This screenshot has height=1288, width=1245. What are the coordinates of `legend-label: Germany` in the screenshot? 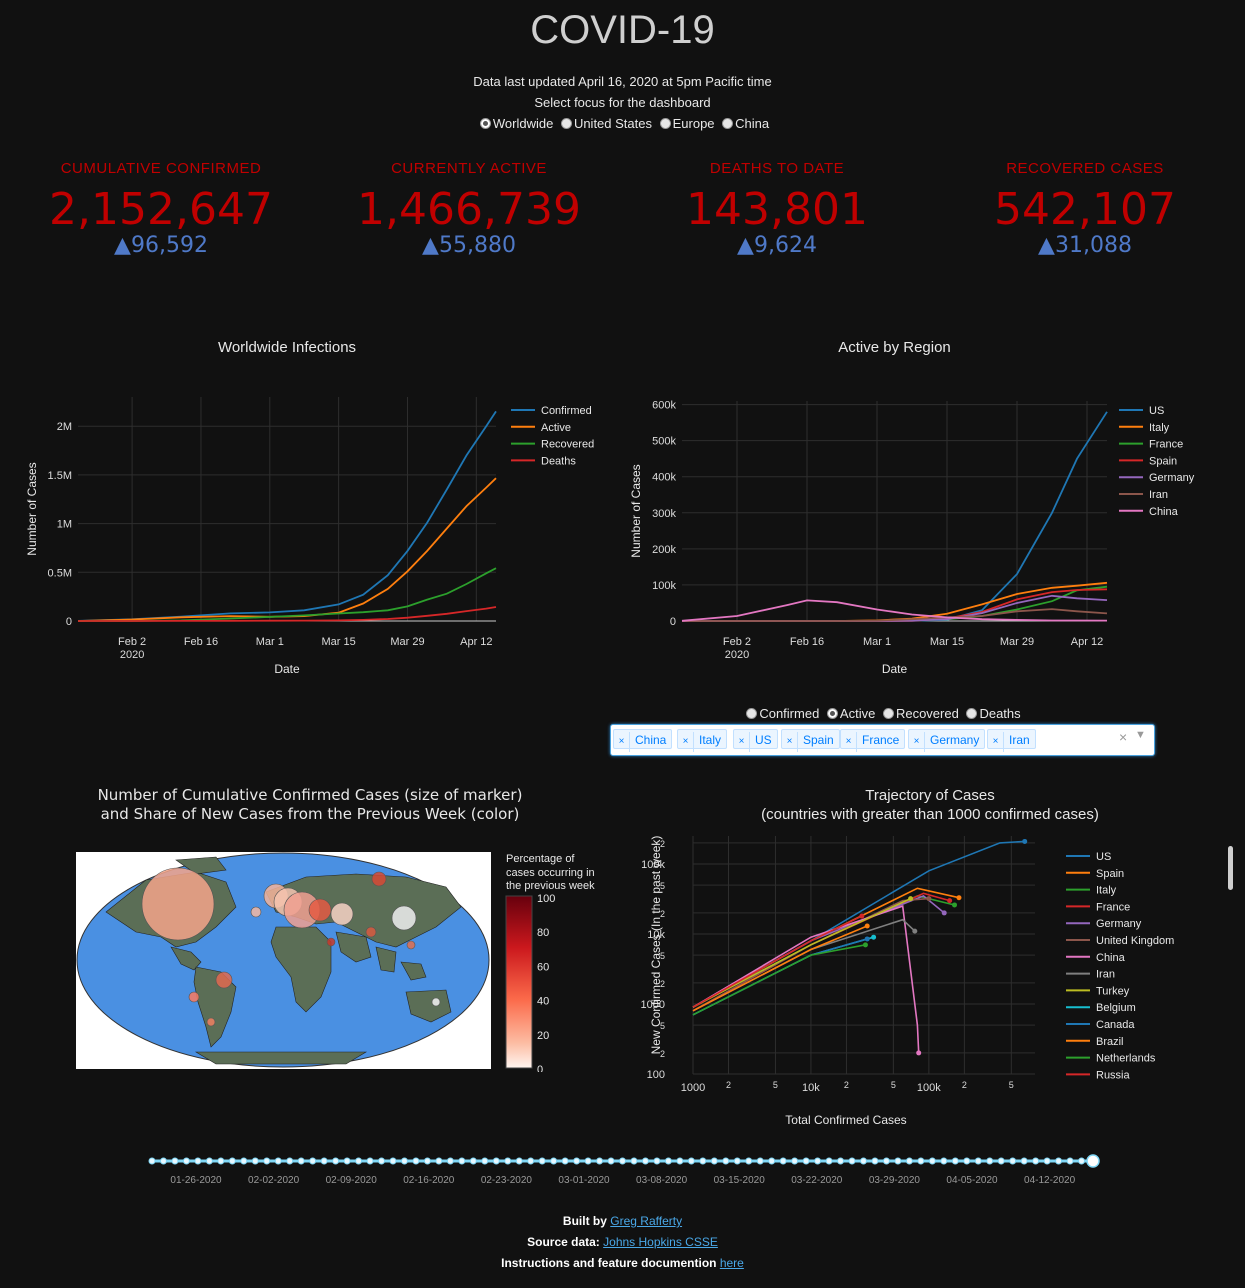 It's located at (1172, 478).